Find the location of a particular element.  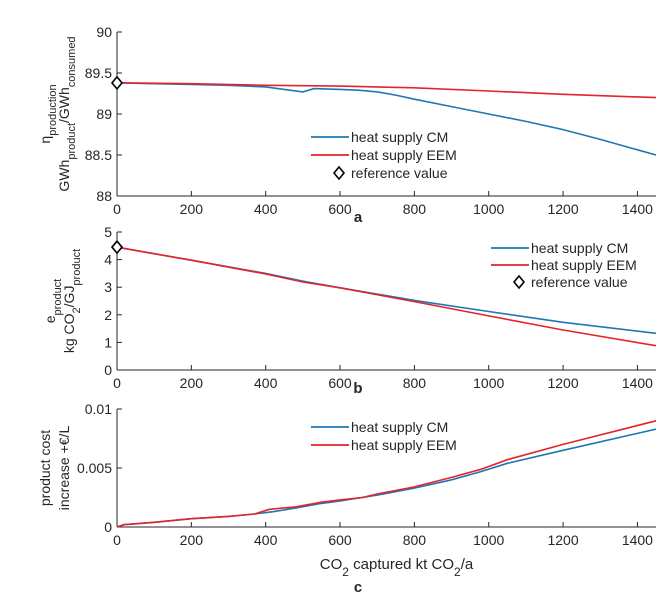

y-tick-label: 88.5 is located at coordinates (98, 155).